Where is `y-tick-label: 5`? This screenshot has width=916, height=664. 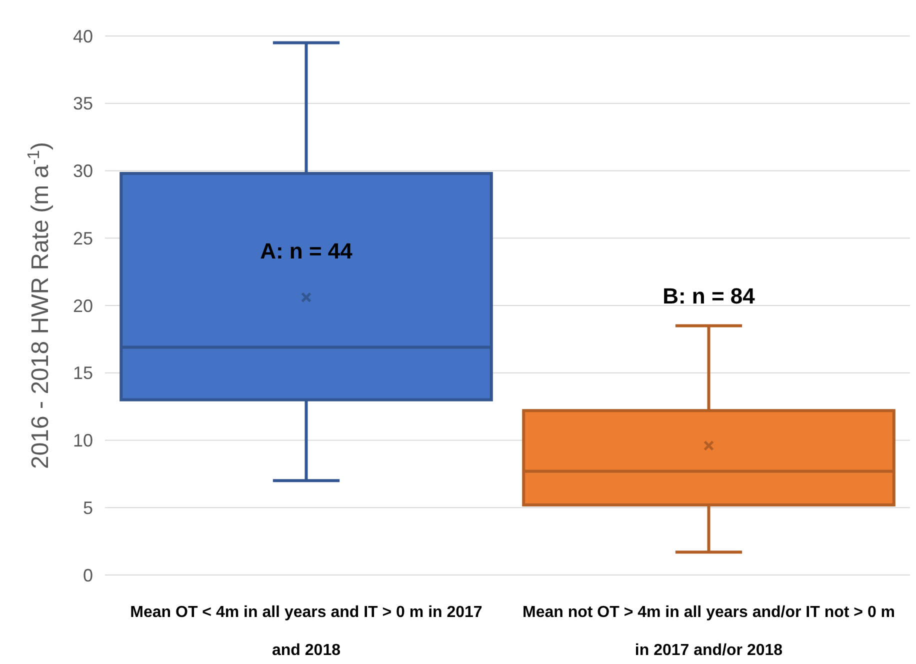
y-tick-label: 5 is located at coordinates (87, 508).